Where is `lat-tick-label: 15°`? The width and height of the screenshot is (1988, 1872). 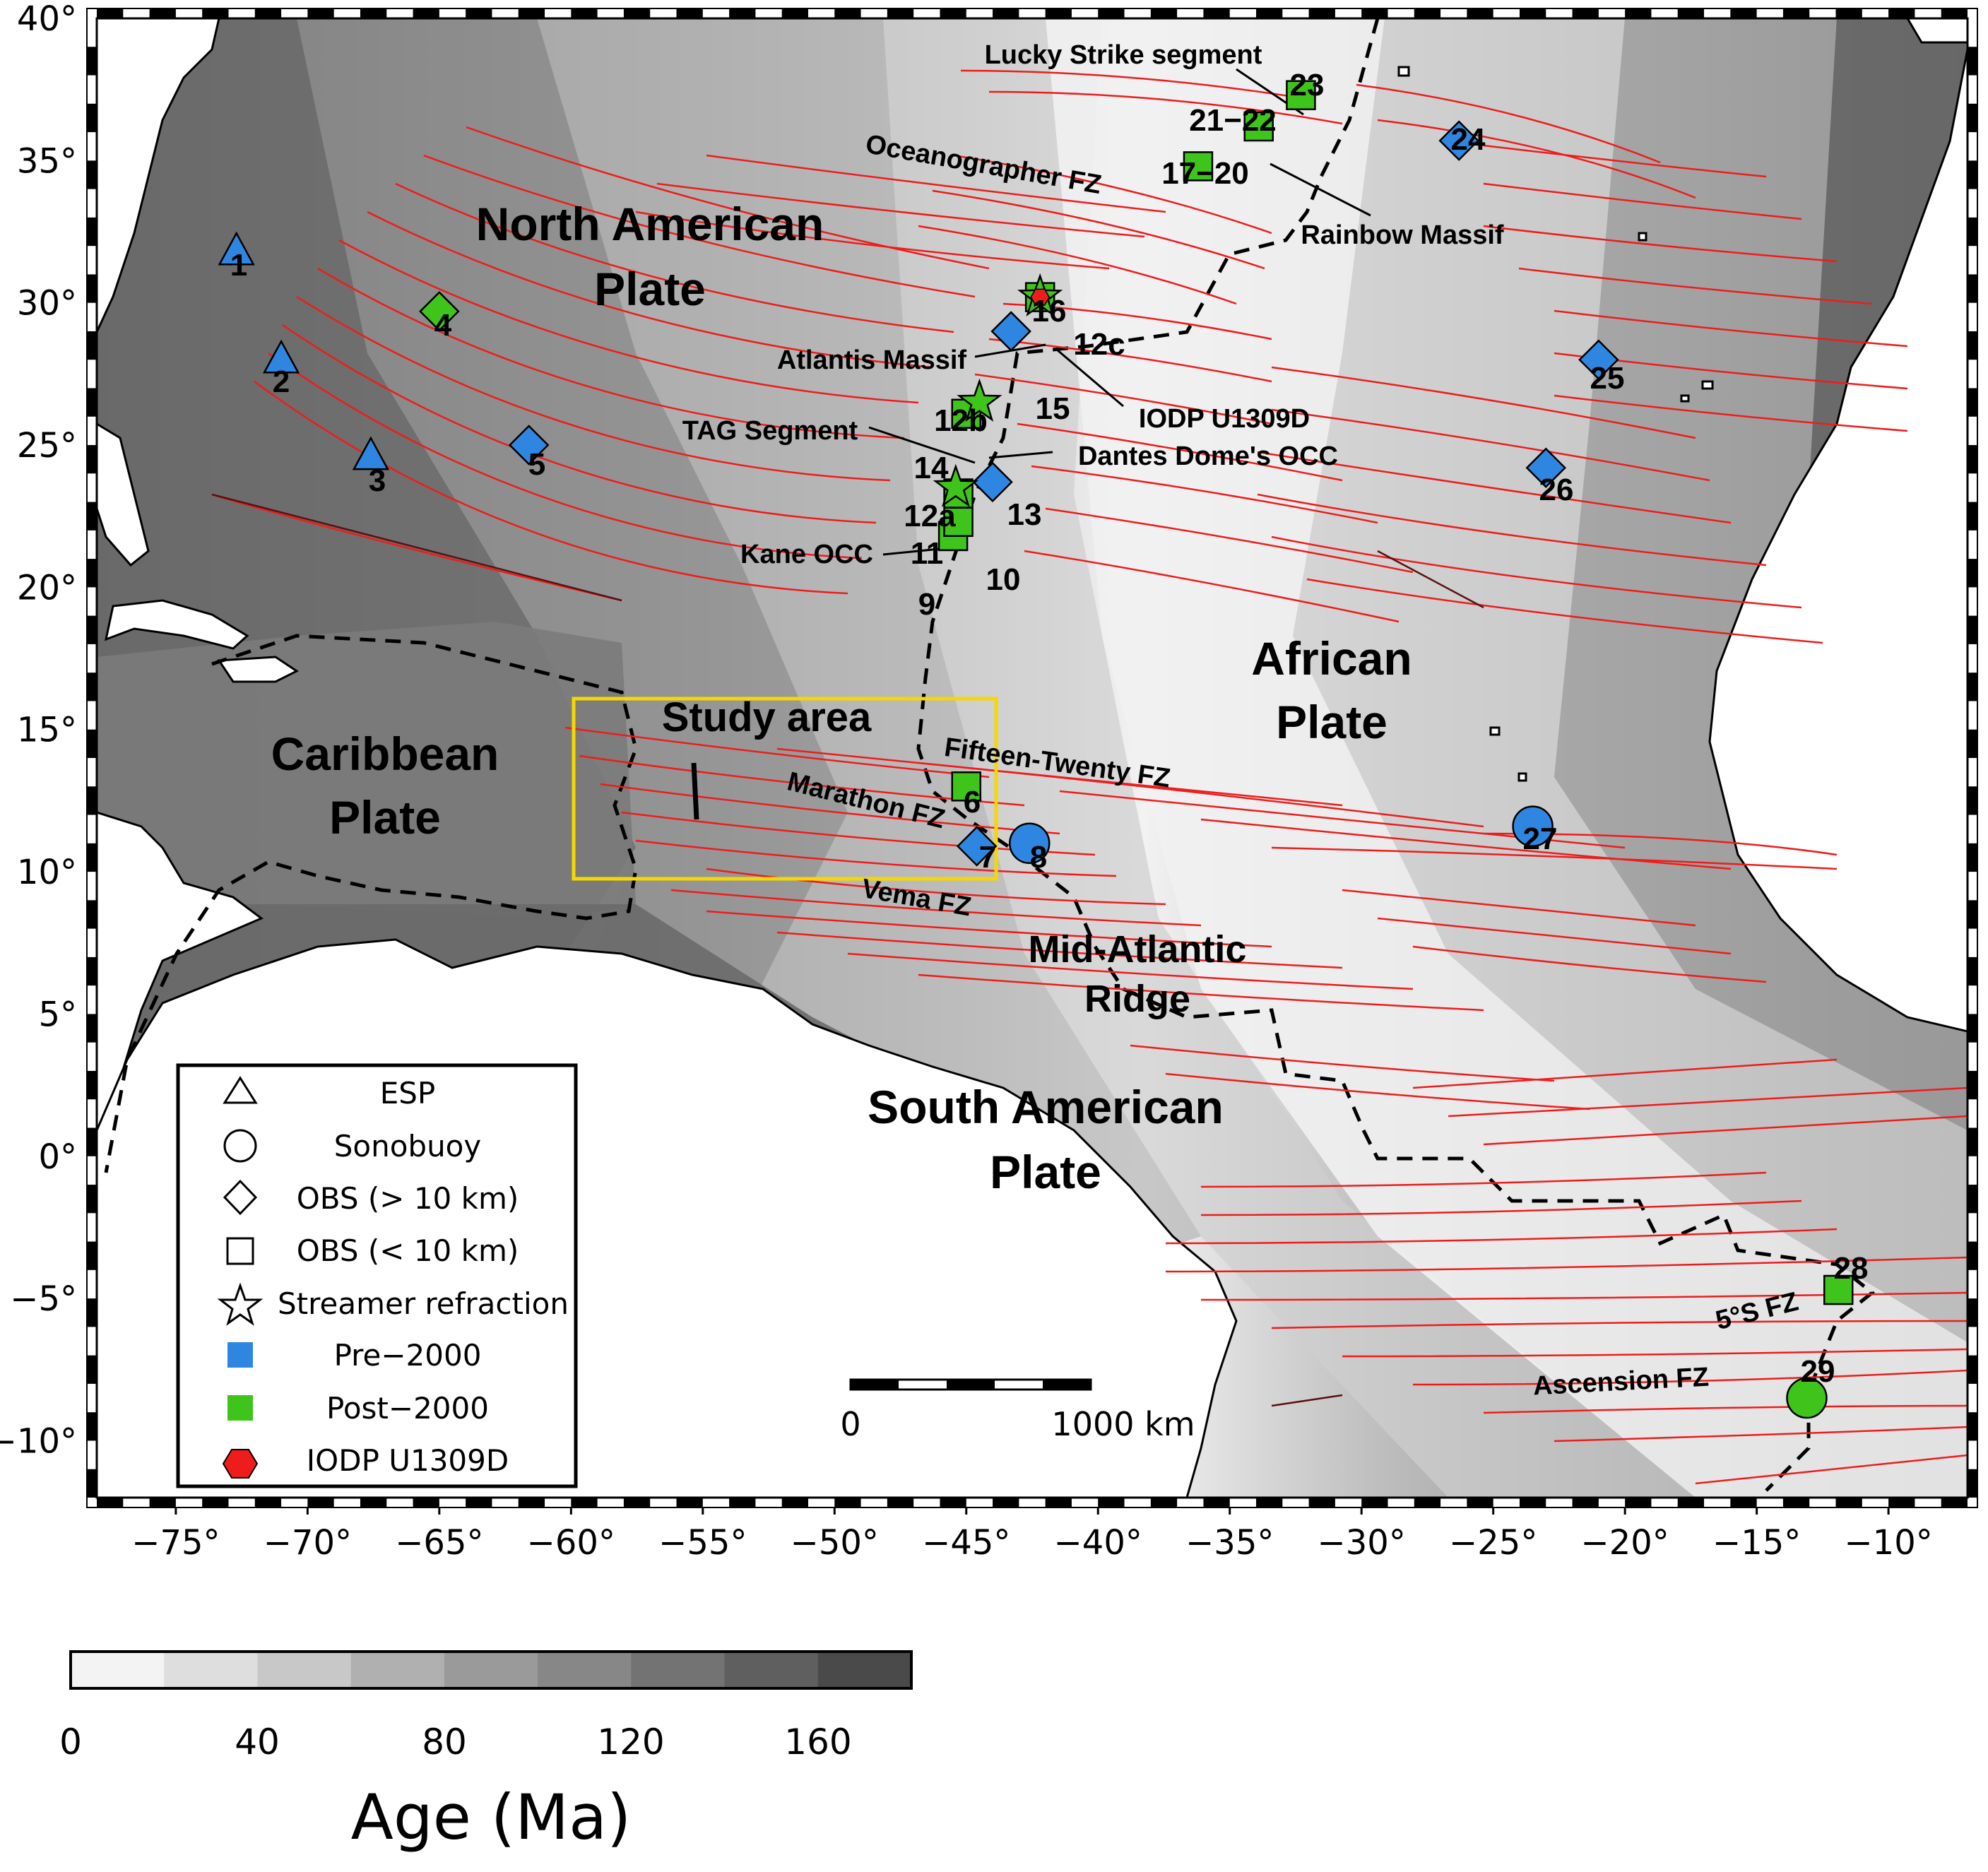
lat-tick-label: 15° is located at coordinates (47, 730).